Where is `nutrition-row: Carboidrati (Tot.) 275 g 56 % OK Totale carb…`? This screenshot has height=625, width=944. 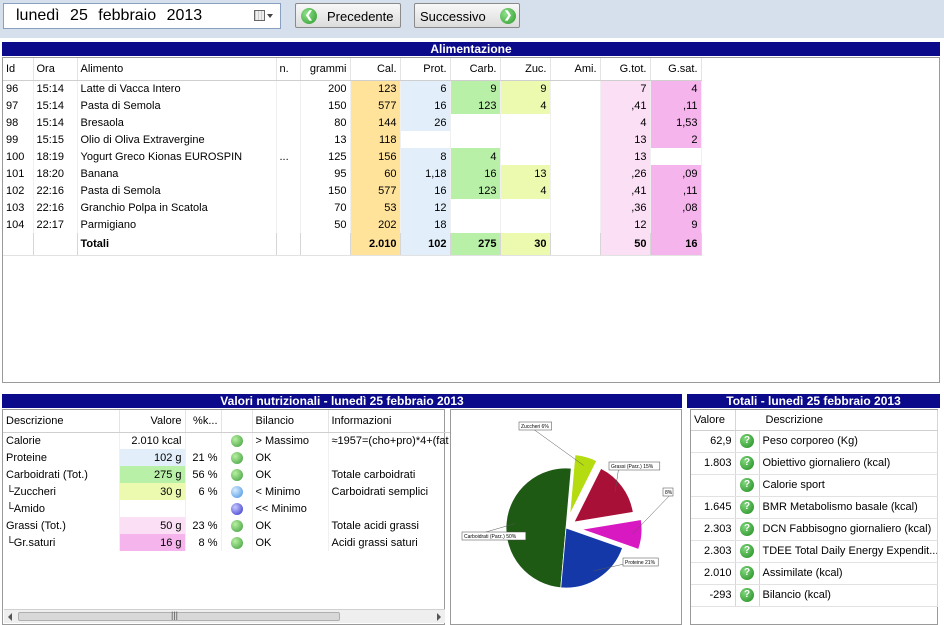 nutrition-row: Carboidrati (Tot.) 275 g 56 % OK Totale carb… is located at coordinates (263, 474).